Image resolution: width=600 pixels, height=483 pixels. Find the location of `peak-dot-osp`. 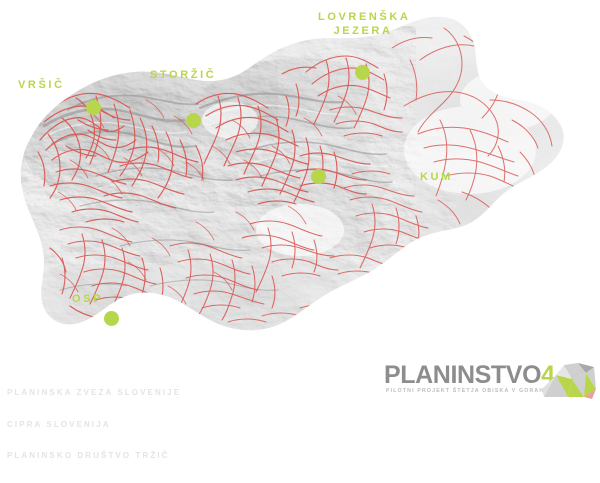

peak-dot-osp is located at coordinates (111, 318).